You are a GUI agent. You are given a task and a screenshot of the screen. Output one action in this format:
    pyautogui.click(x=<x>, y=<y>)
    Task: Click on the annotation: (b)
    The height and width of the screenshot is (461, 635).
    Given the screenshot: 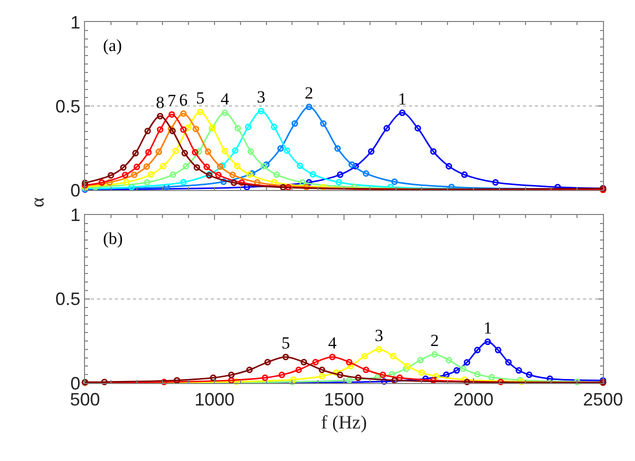 What is the action you would take?
    pyautogui.click(x=113, y=238)
    